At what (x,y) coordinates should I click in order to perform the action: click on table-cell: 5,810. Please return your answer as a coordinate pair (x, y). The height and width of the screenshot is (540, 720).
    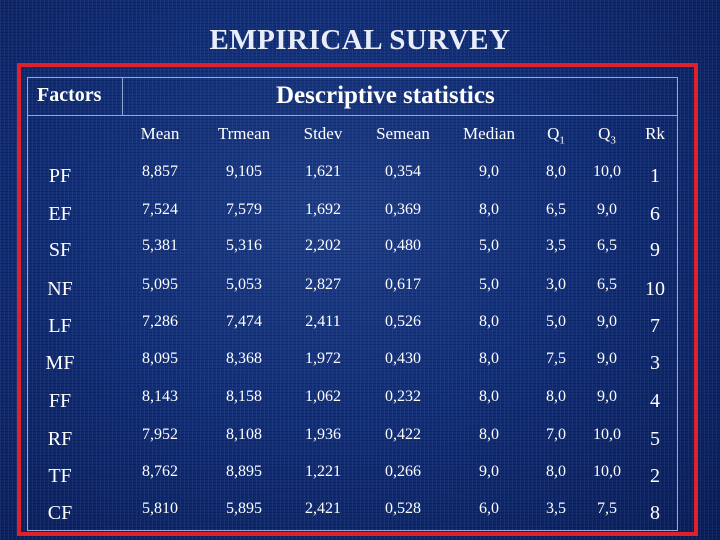
    Looking at the image, I should click on (160, 508).